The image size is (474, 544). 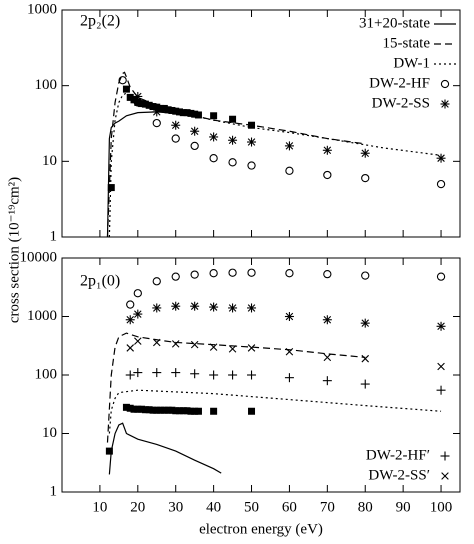 I want to click on legend-label: DW-2-HF′, so click(x=398, y=455).